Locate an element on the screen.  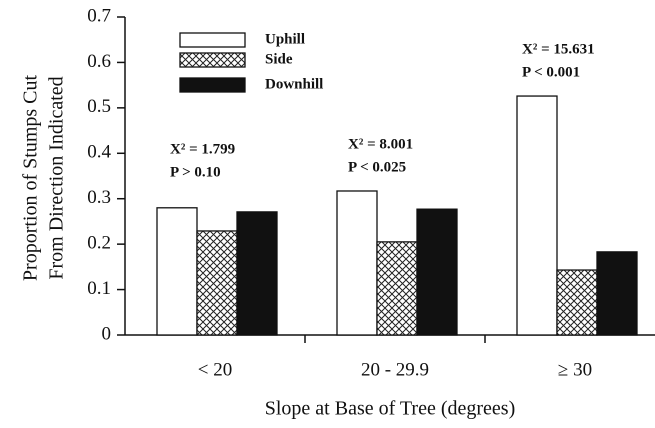
x-axis-label: Slope at Base of Tree (degrees) is located at coordinates (390, 409).